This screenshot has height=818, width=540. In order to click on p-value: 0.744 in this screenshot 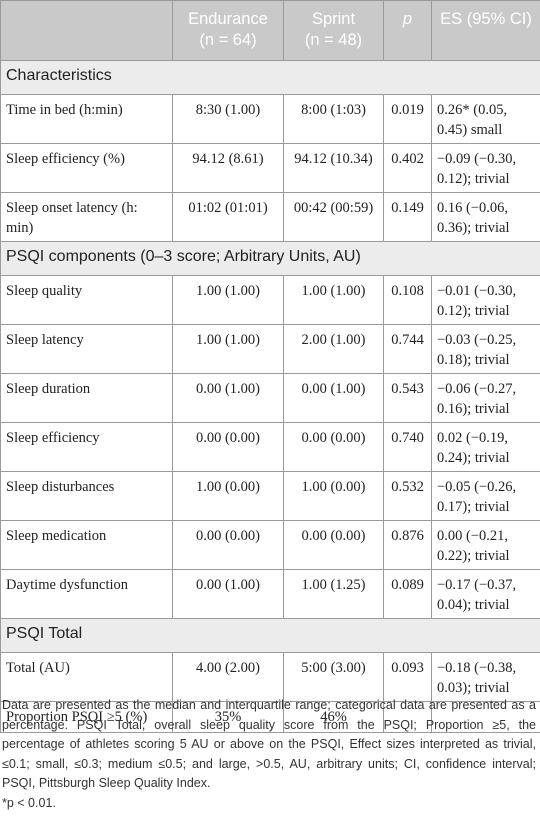, I will do `click(407, 349)`.